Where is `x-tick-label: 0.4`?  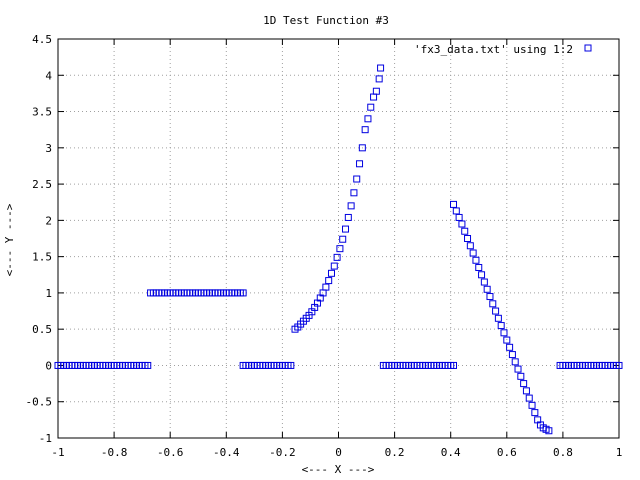
x-tick-label: 0.4 is located at coordinates (451, 452).